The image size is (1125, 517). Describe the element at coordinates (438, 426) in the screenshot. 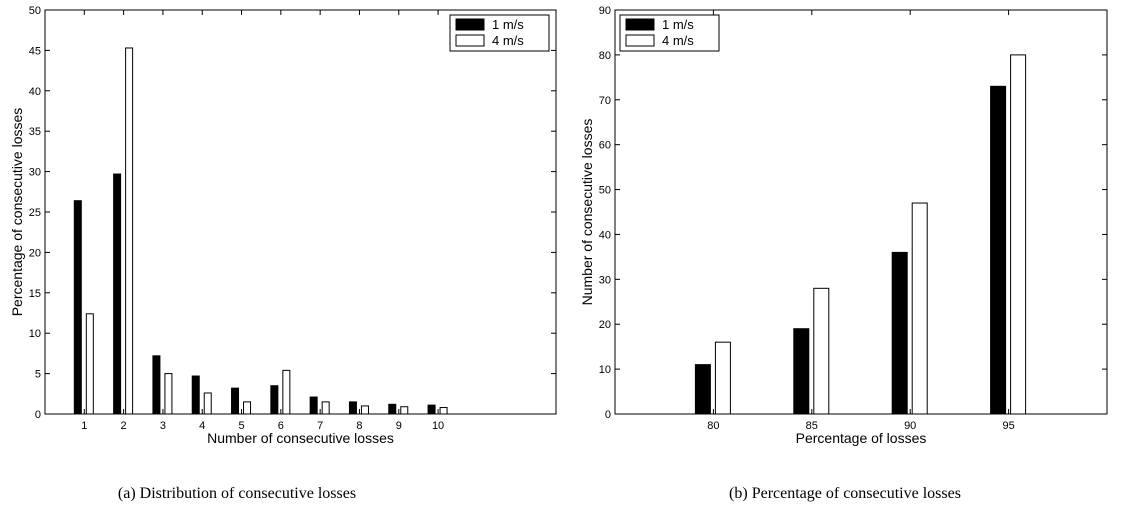

I see `x-tick-label: 10` at that location.